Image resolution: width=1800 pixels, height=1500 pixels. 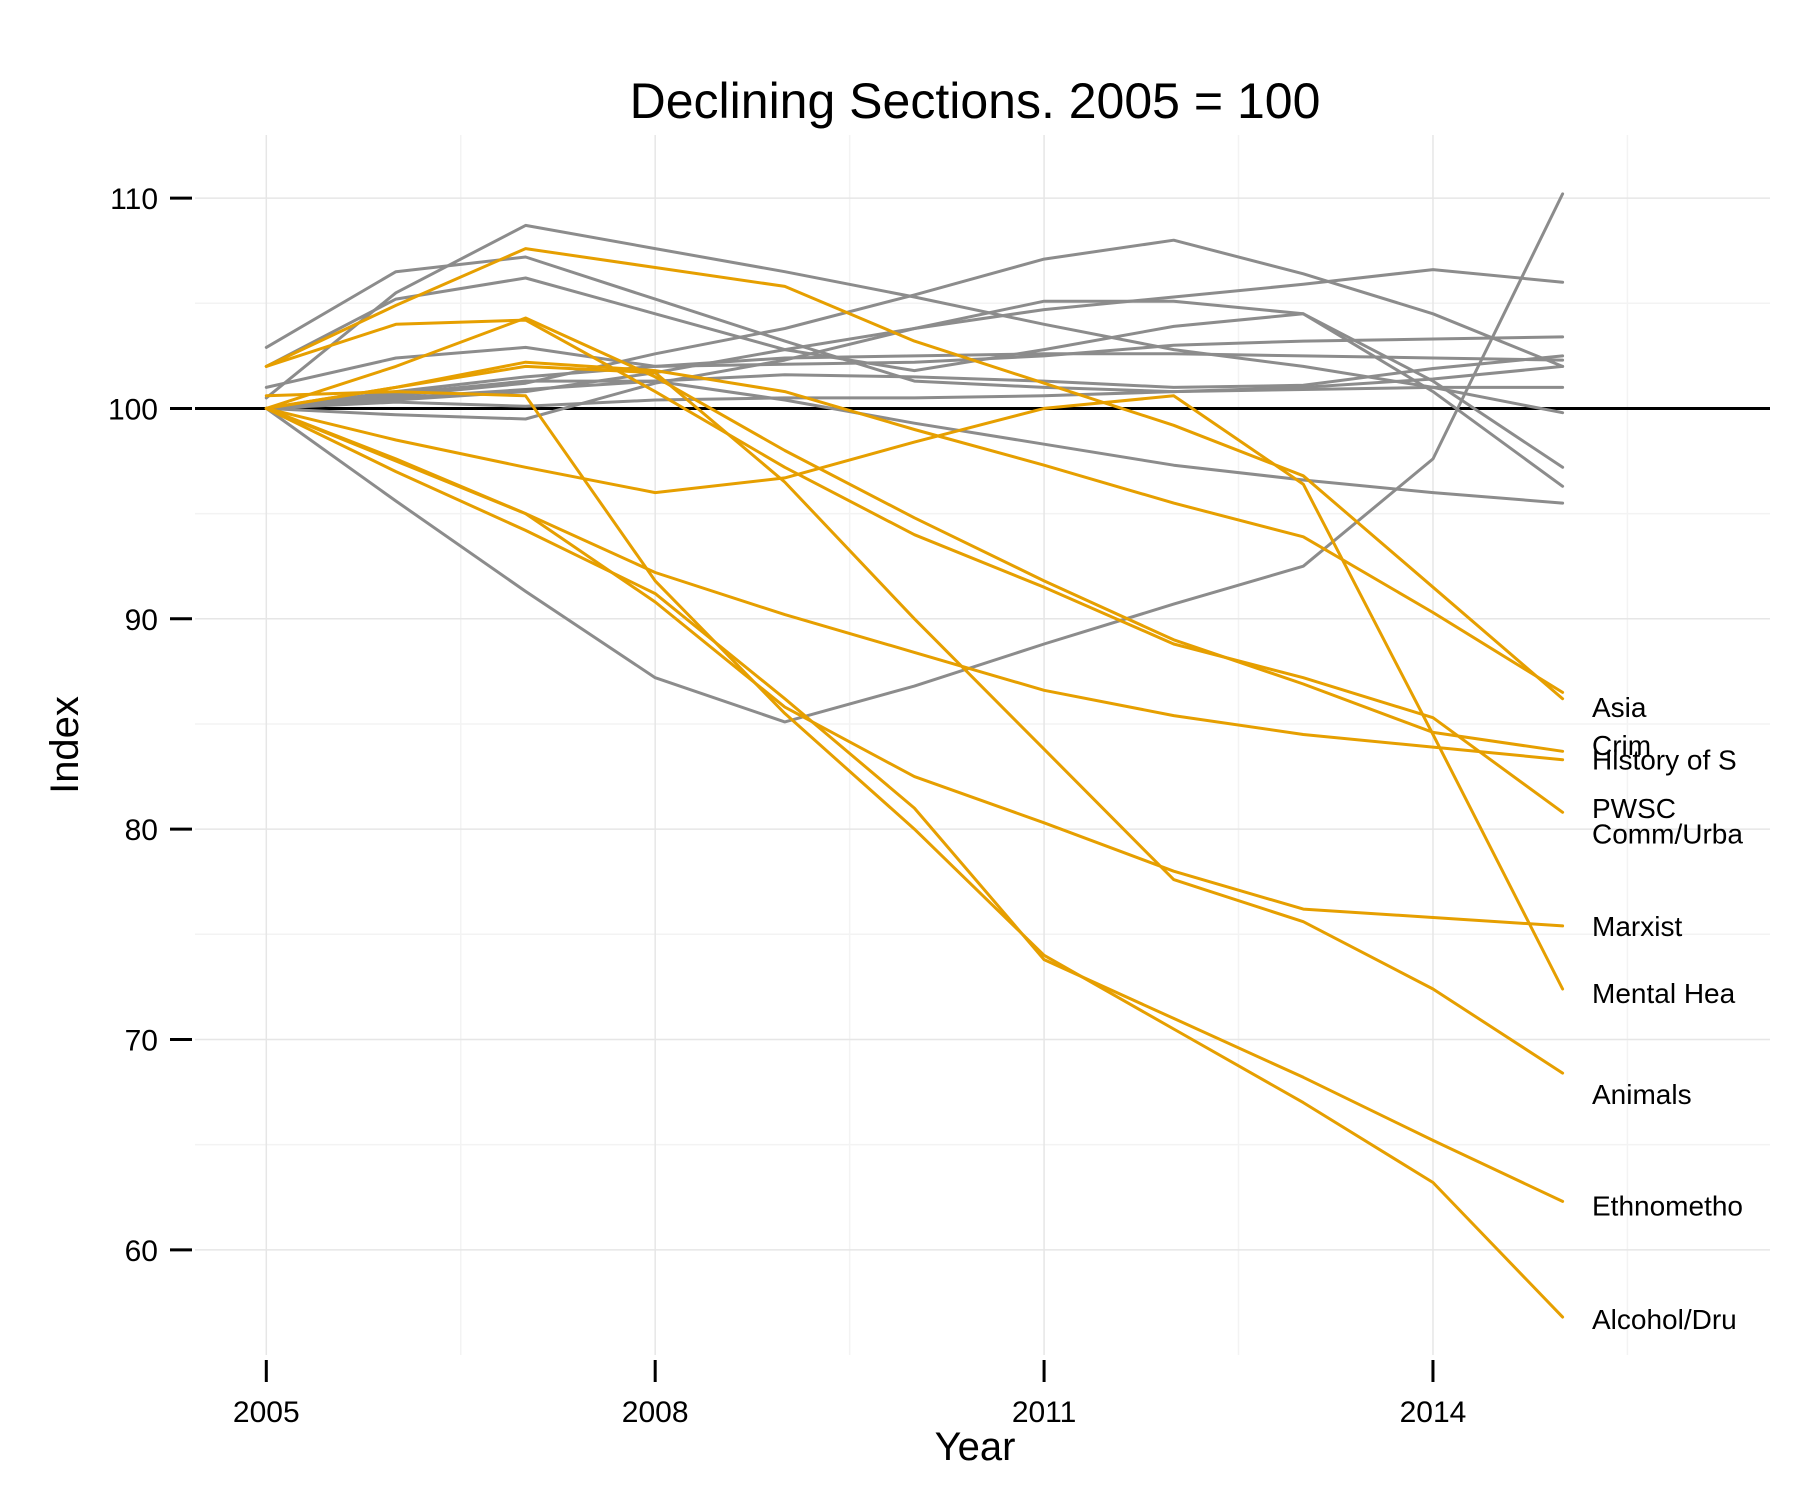 What do you see at coordinates (1667, 833) in the screenshot?
I see `end-label: Comm/Urba` at bounding box center [1667, 833].